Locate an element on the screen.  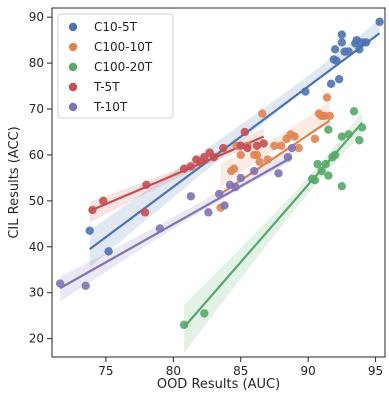
legend-label-c100-20t: C100-20T is located at coordinates (123, 67).